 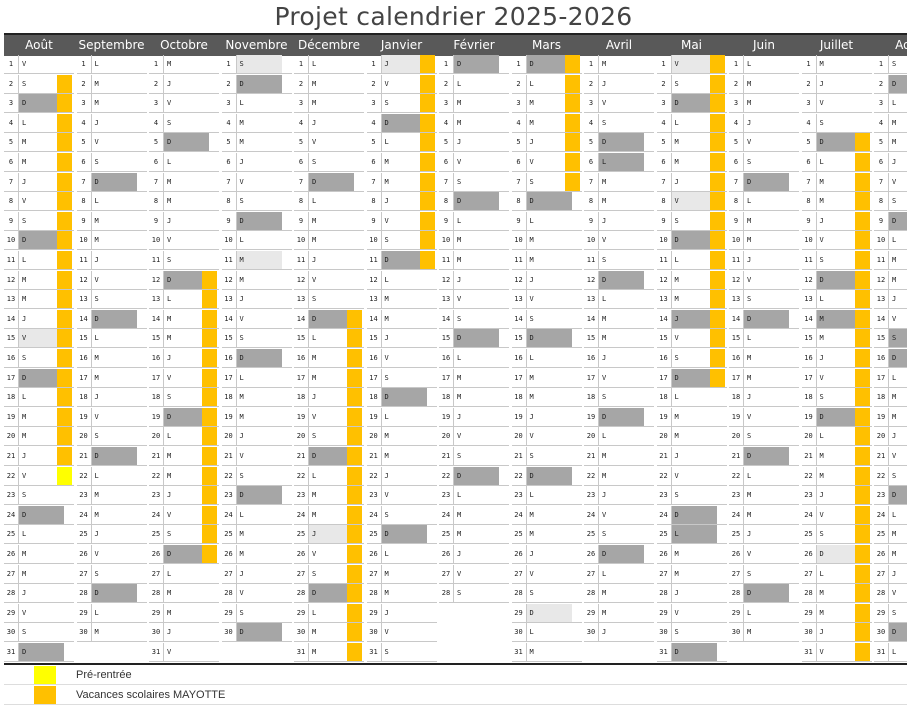 I want to click on day-row: 20 V, so click(x=474, y=437).